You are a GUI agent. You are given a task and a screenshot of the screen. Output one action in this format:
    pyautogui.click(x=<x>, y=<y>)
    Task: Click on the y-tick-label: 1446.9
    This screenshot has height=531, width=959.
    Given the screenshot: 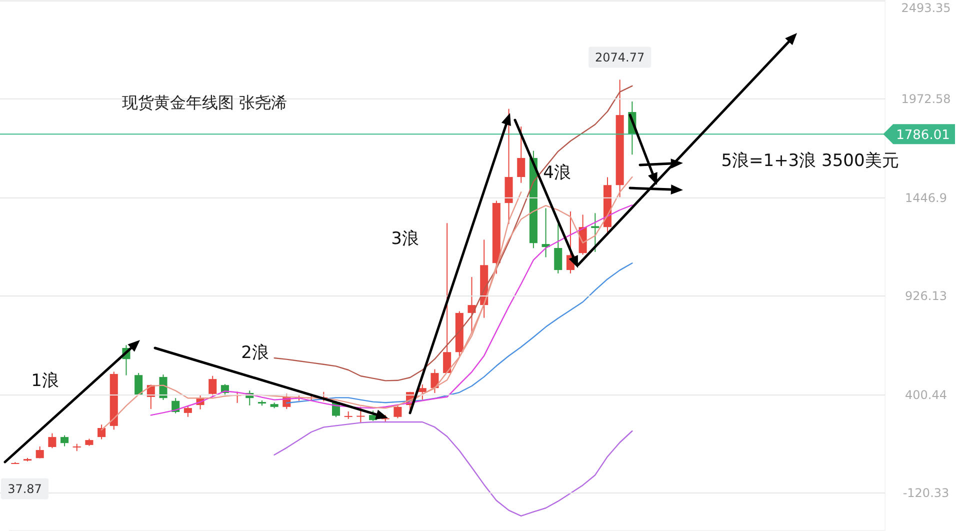 What is the action you would take?
    pyautogui.click(x=926, y=197)
    